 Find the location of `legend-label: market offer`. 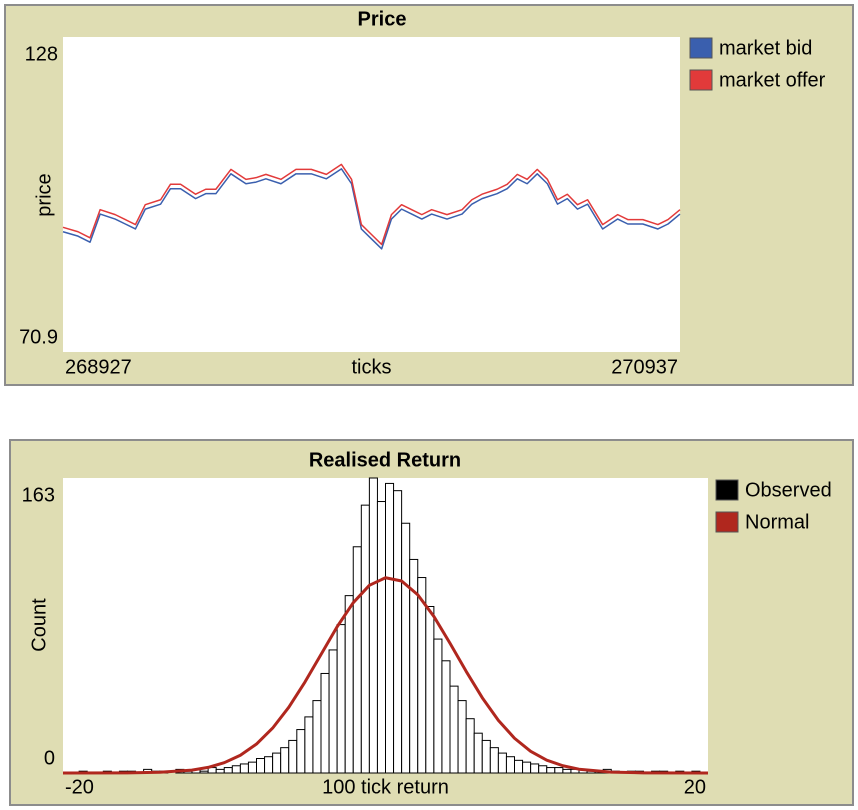

legend-label: market offer is located at coordinates (772, 80).